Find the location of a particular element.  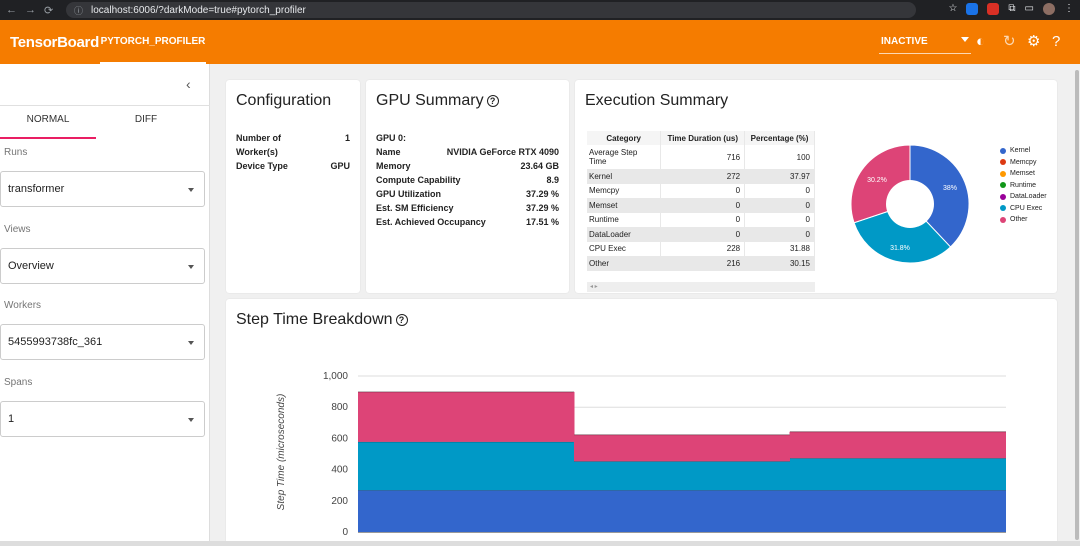

gpu-summary-title: GPU Summary? is located at coordinates (437, 101).